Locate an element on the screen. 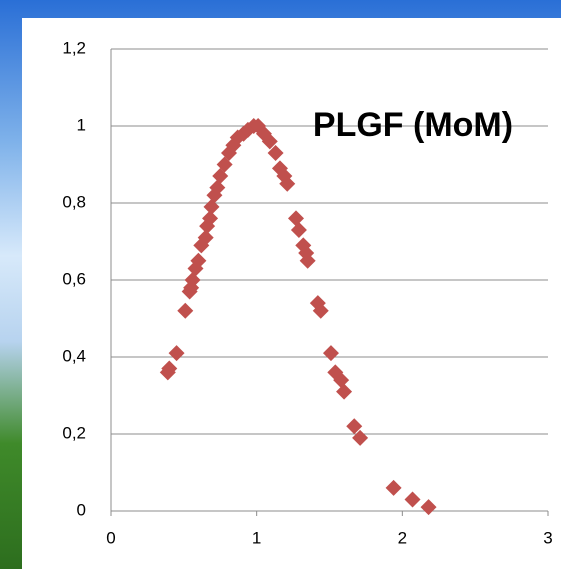  x-tick-label: 2 is located at coordinates (402, 537).